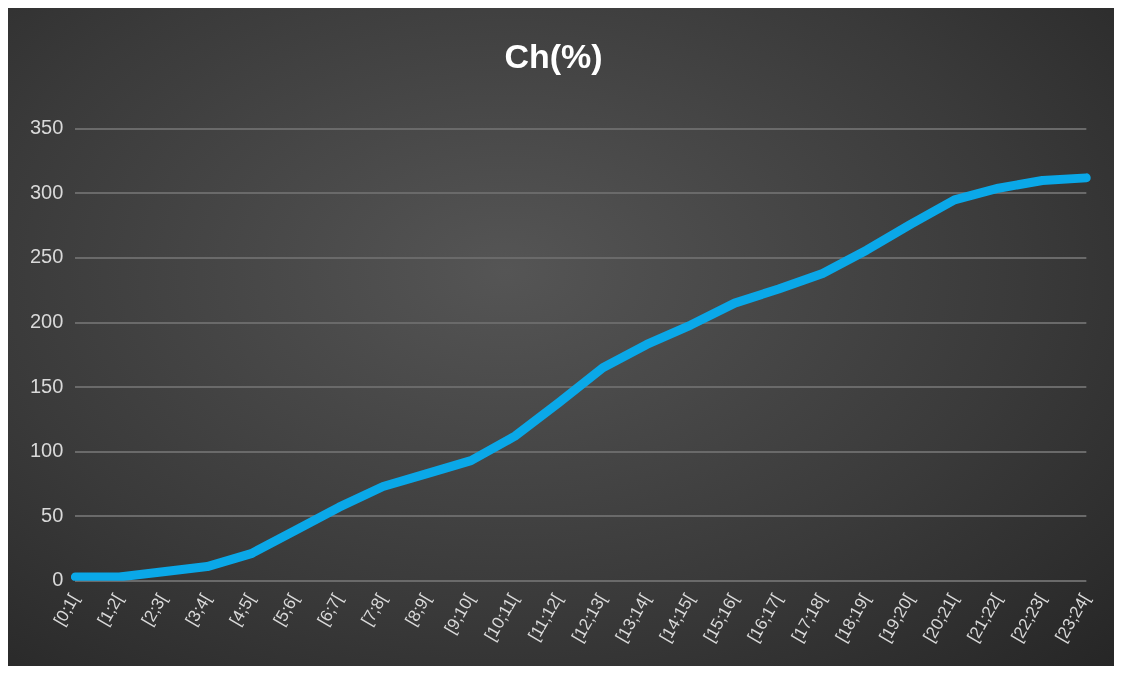  What do you see at coordinates (52, 514) in the screenshot?
I see `y-tick-label: 50` at bounding box center [52, 514].